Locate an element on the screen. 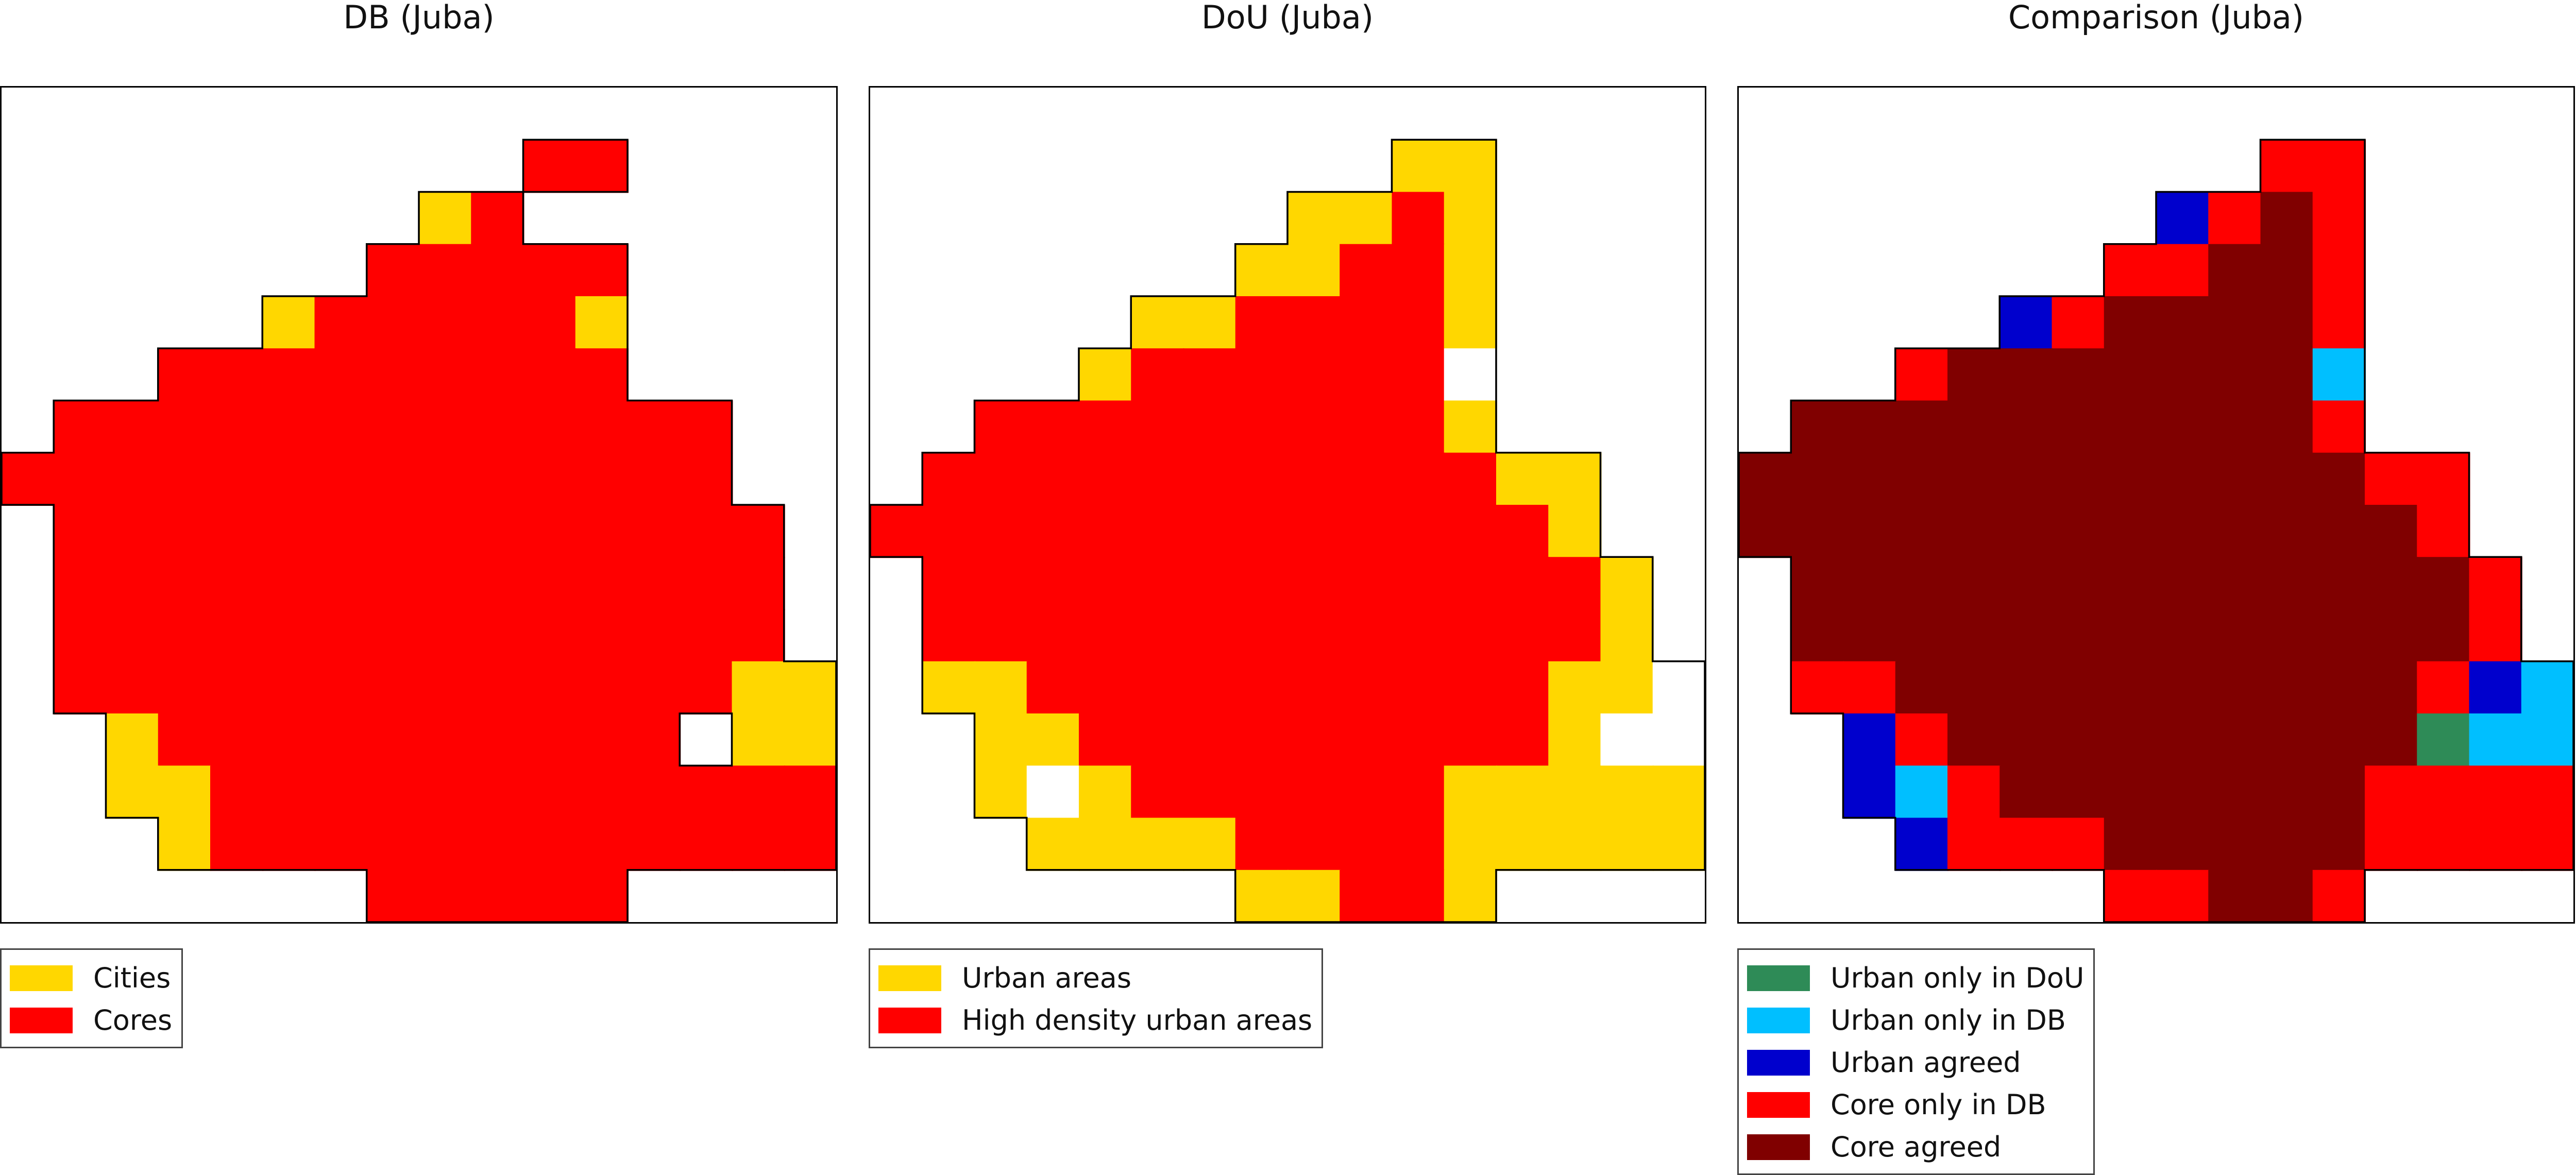  panel-title-db: DB (Juba) is located at coordinates (419, 18).